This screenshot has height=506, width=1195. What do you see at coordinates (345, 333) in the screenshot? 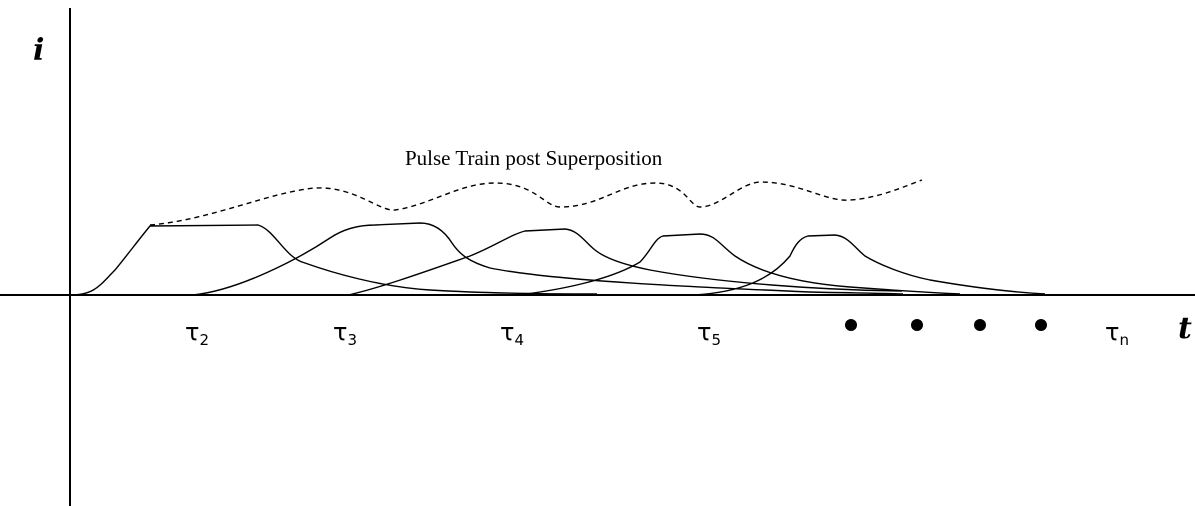
I see `tau-label-3: τ3` at bounding box center [345, 333].